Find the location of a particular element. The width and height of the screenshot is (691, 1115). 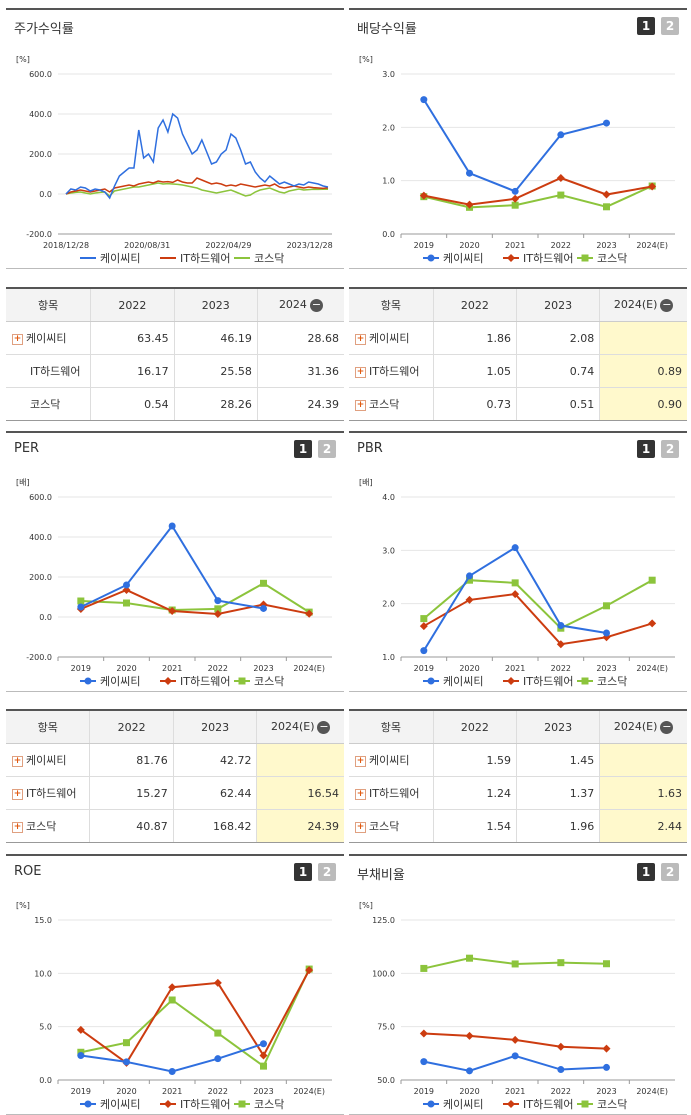

legend-label: 케이씨티 is located at coordinates (120, 258).